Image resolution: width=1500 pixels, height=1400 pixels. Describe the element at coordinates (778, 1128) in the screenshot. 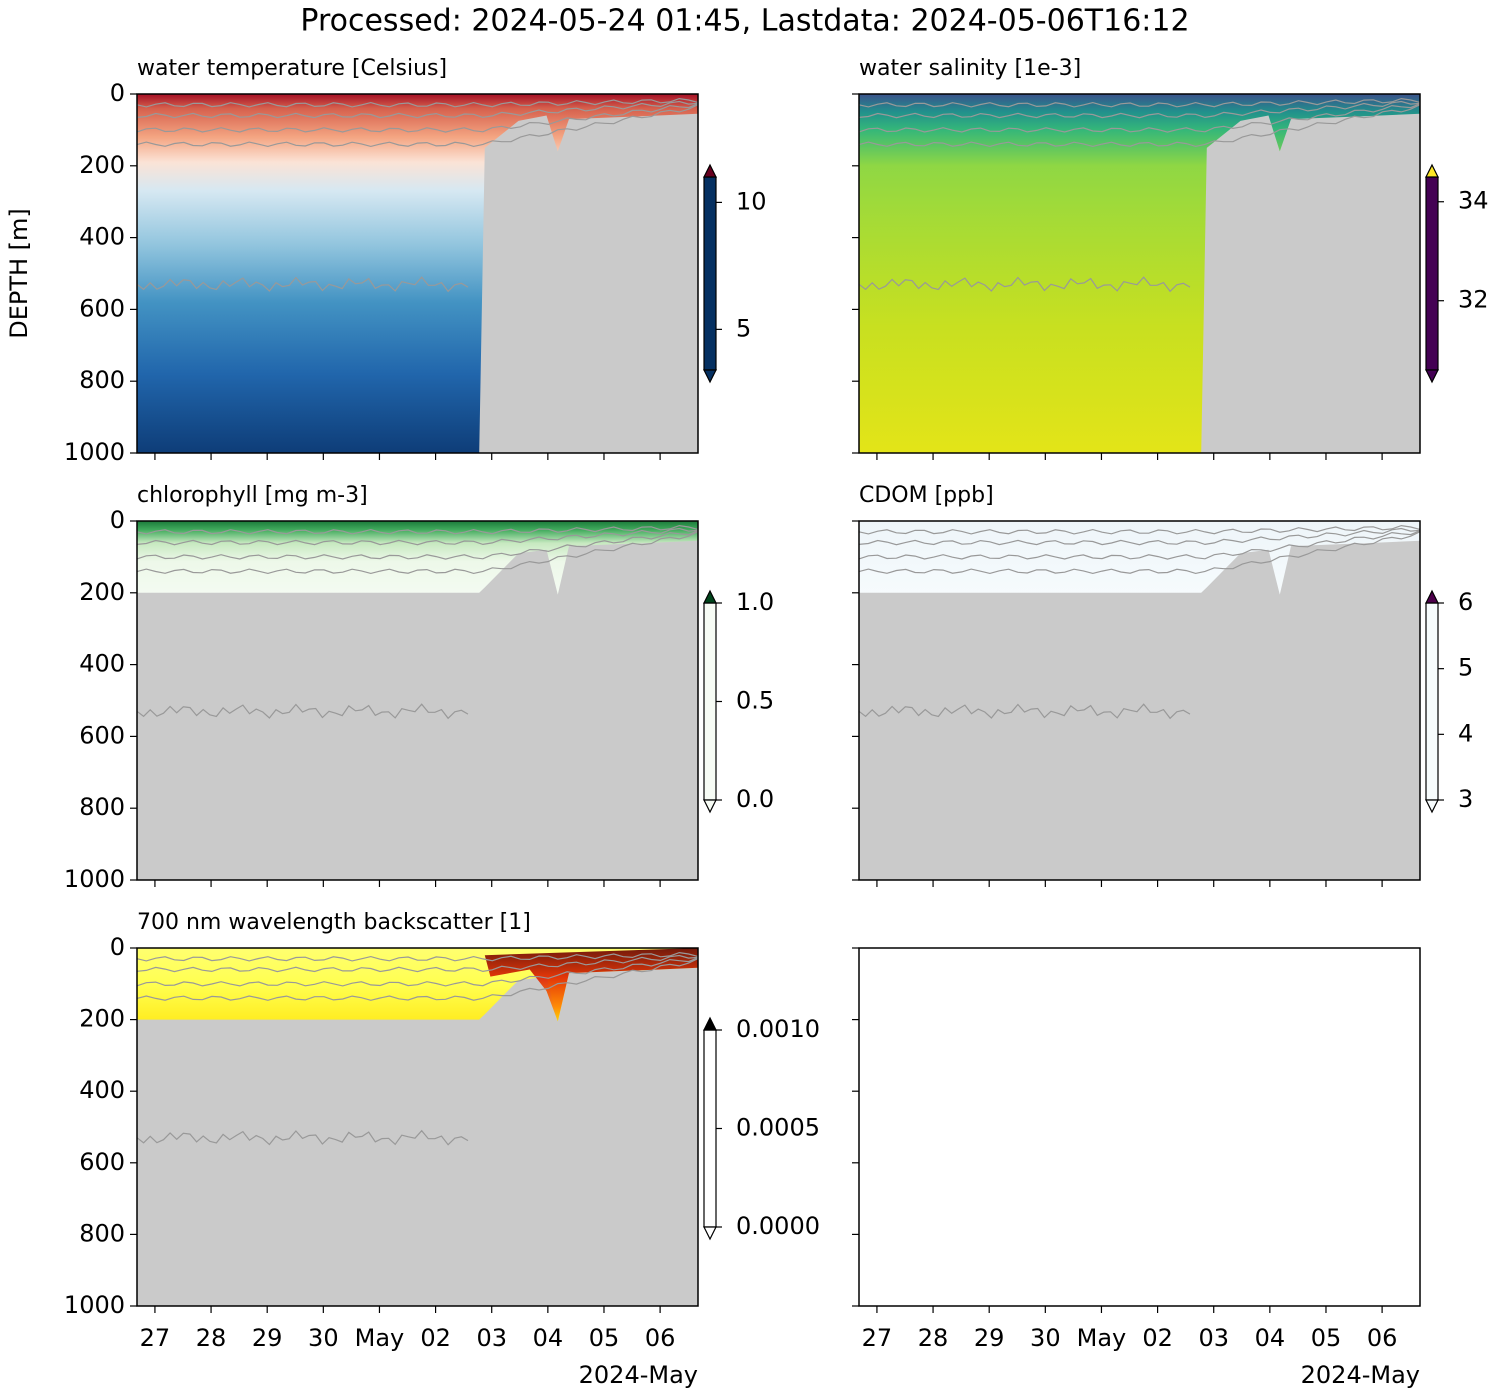

I see `colorbar-tick-label: 0.0005` at that location.